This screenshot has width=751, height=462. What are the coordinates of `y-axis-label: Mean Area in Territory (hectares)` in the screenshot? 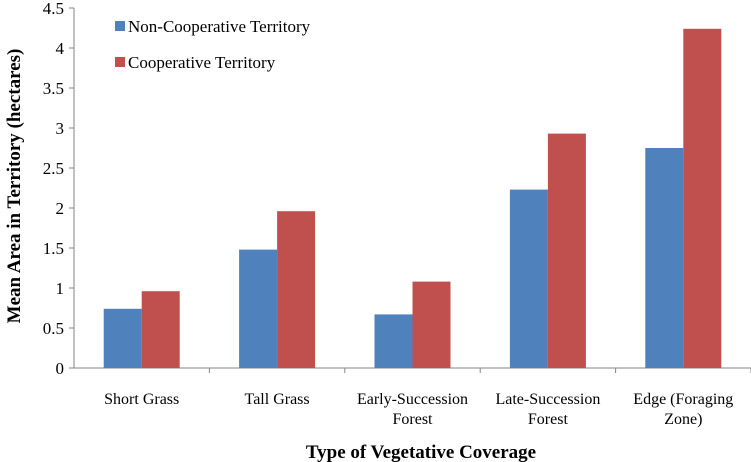 It's located at (14, 186).